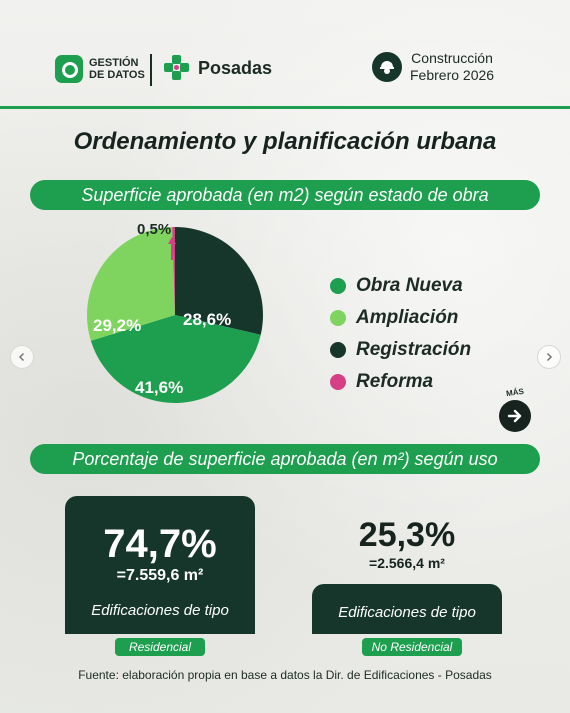 The width and height of the screenshot is (570, 713). What do you see at coordinates (151, 70) in the screenshot?
I see `header-divider` at bounding box center [151, 70].